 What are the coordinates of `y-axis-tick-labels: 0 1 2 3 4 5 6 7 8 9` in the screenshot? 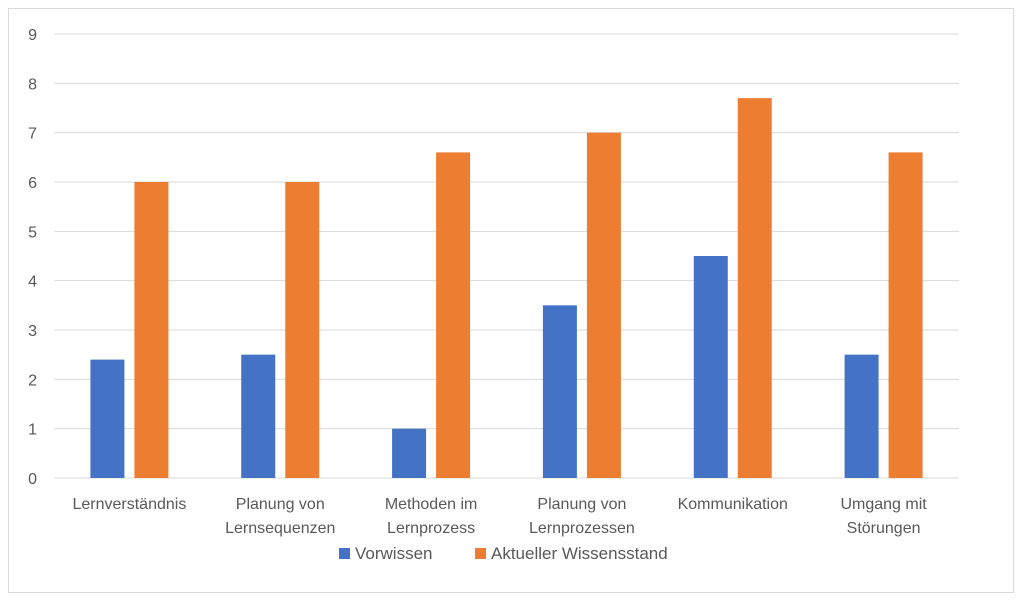 It's located at (32, 257).